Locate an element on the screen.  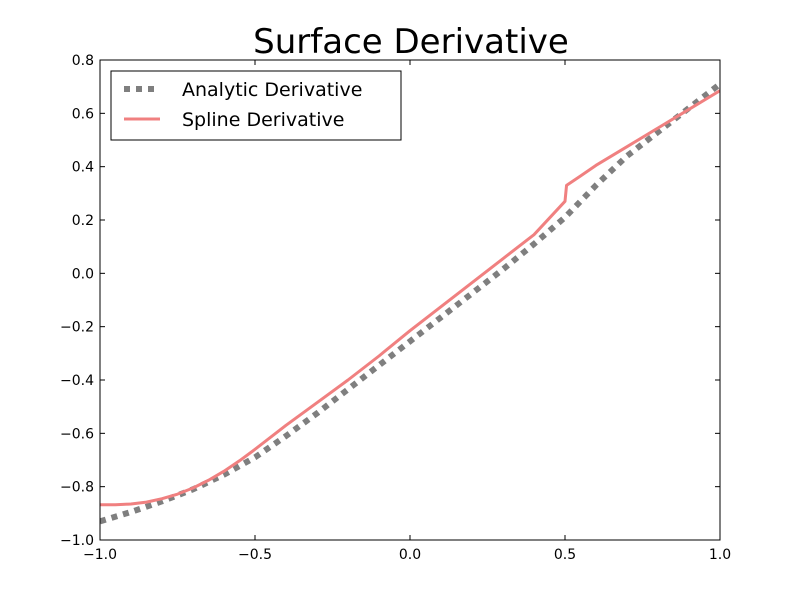
chart-title: Surface Derivative is located at coordinates (411, 42).